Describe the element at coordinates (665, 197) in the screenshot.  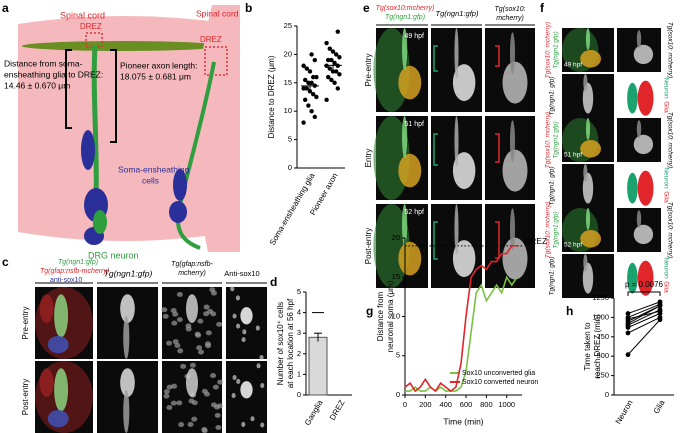
I see `label: Glia` at that location.